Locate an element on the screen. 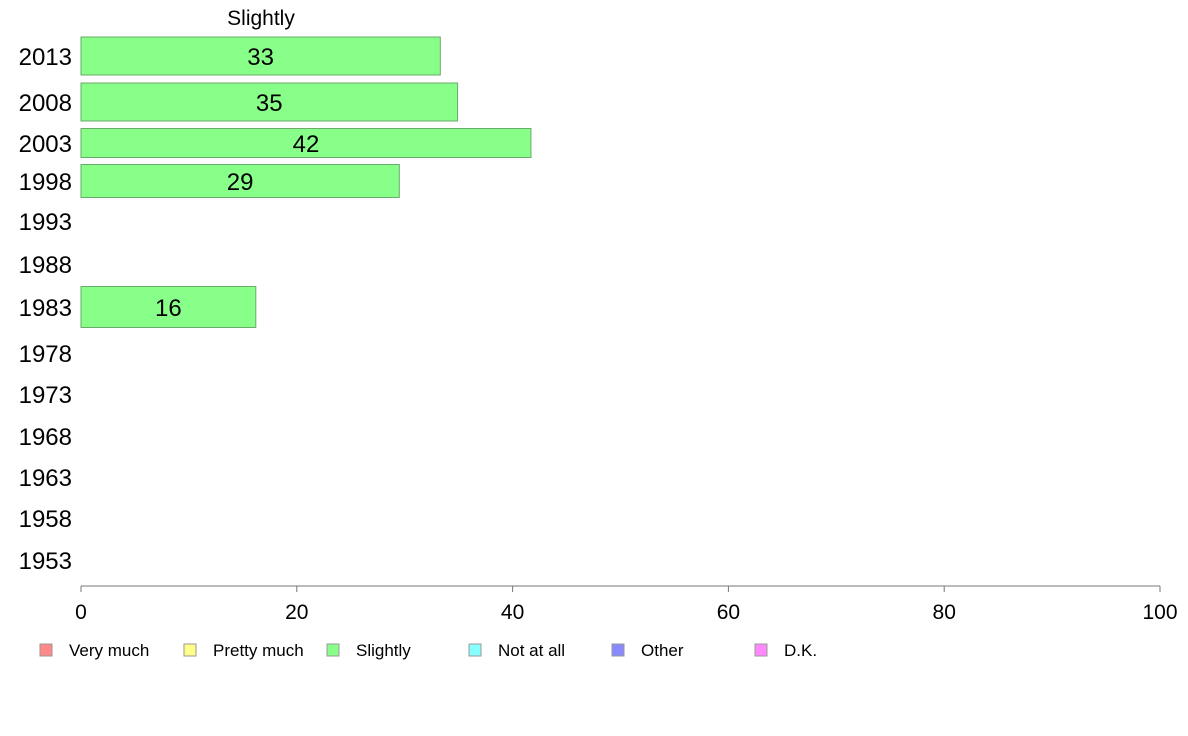 Image resolution: width=1188 pixels, height=736 pixels. chart-title: Slightly is located at coordinates (261, 18).